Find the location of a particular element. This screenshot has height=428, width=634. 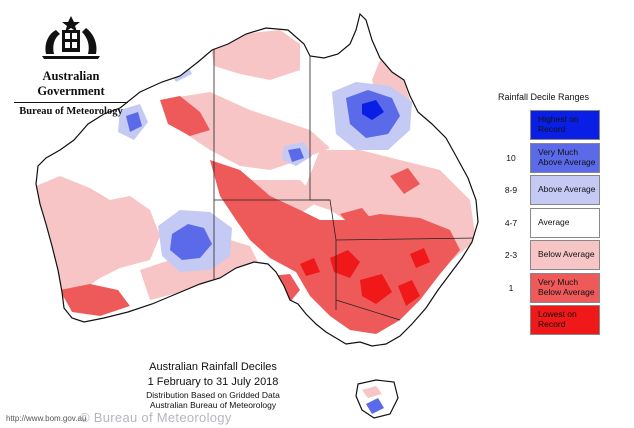

legend-range: 10 is located at coordinates (511, 157).